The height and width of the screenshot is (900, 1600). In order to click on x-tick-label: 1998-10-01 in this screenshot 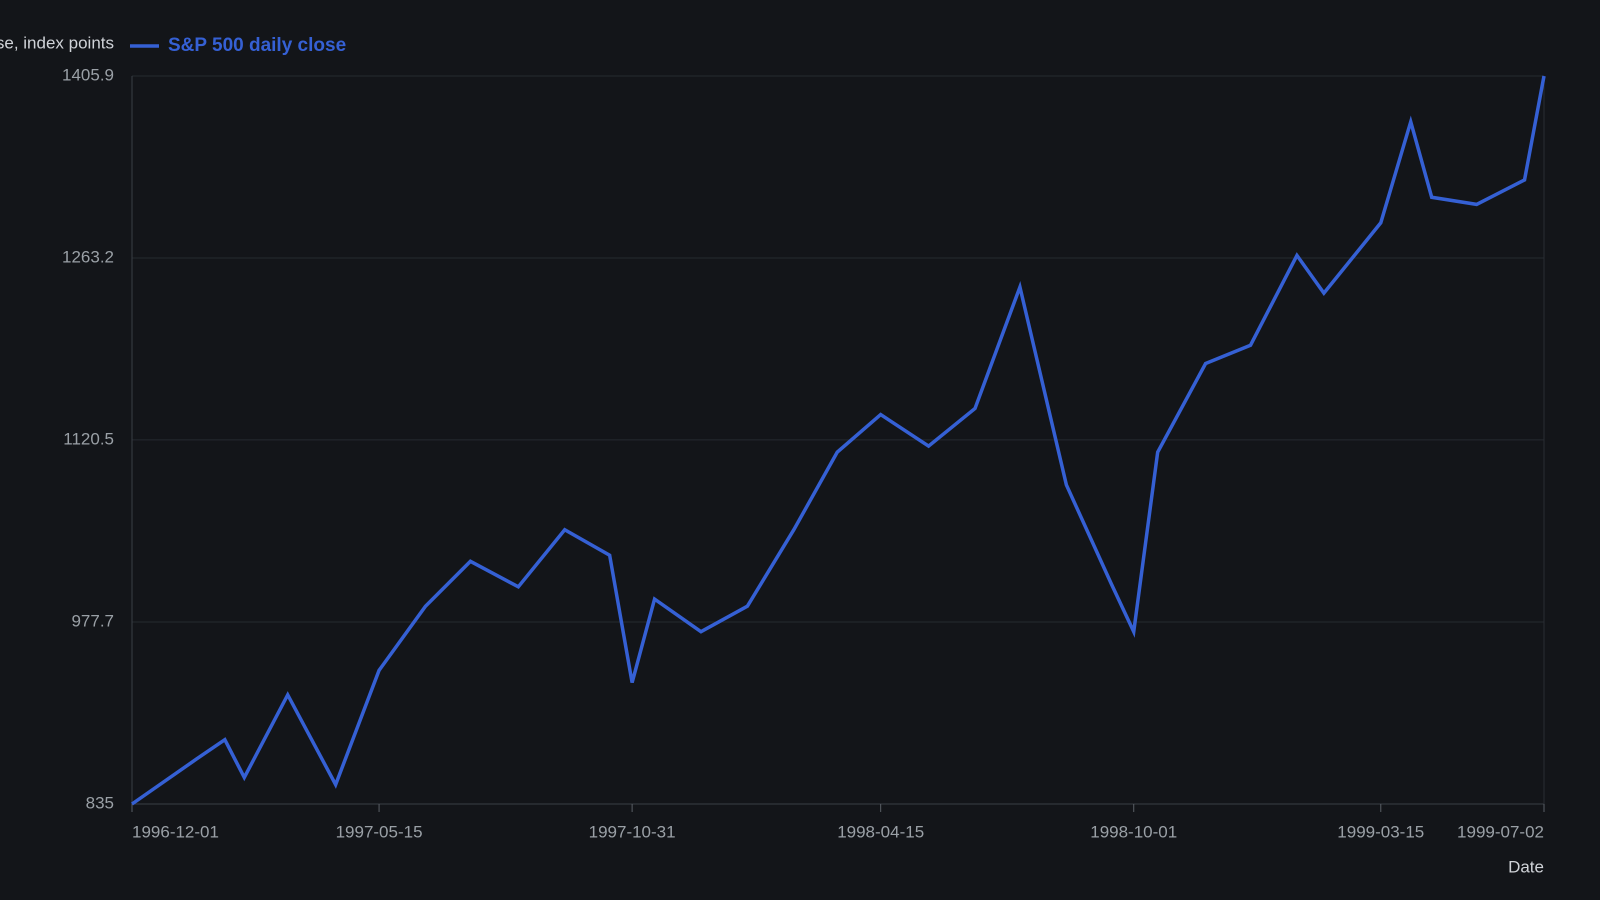, I will do `click(1133, 831)`.